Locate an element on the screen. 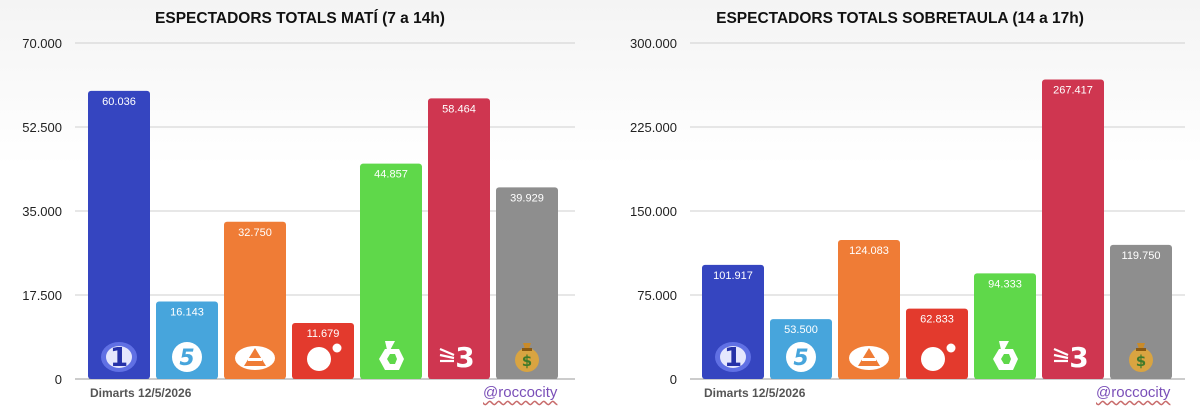  value-label: 94.333 is located at coordinates (1005, 284).